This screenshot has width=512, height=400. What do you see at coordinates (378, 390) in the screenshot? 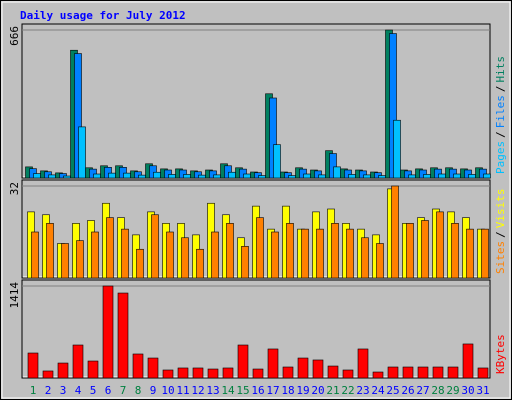
I see `x-tick-label: 24` at bounding box center [378, 390].